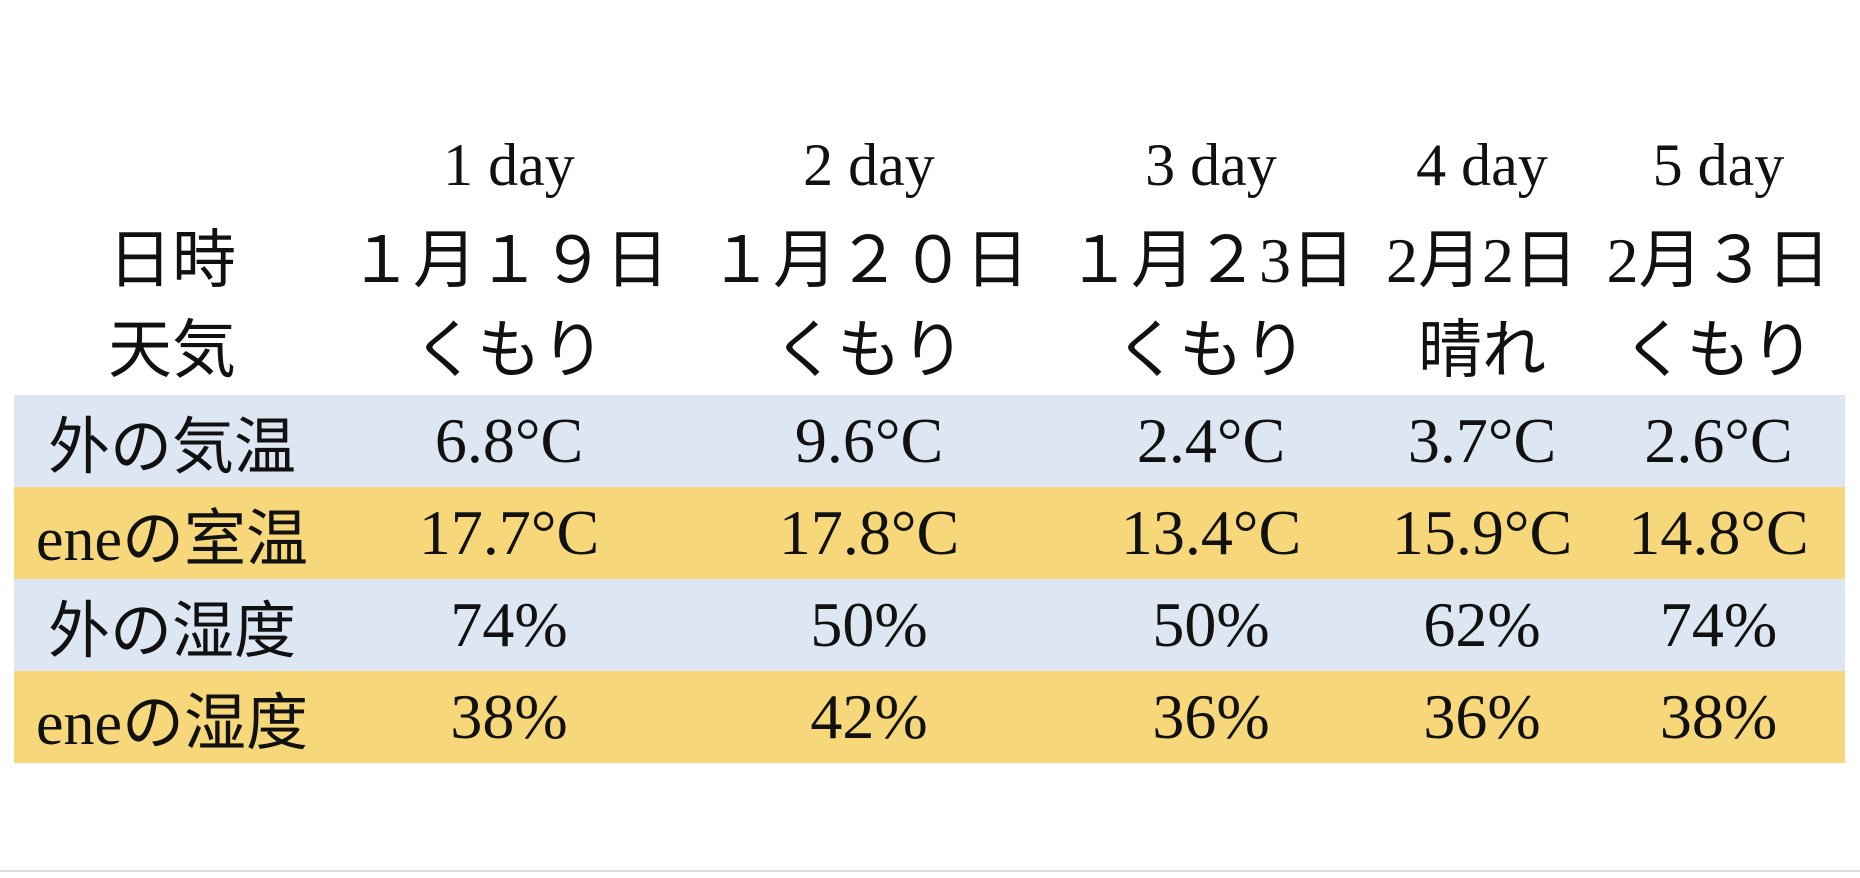 Image resolution: width=1860 pixels, height=878 pixels. I want to click on row-label: 外の気温, so click(171, 448).